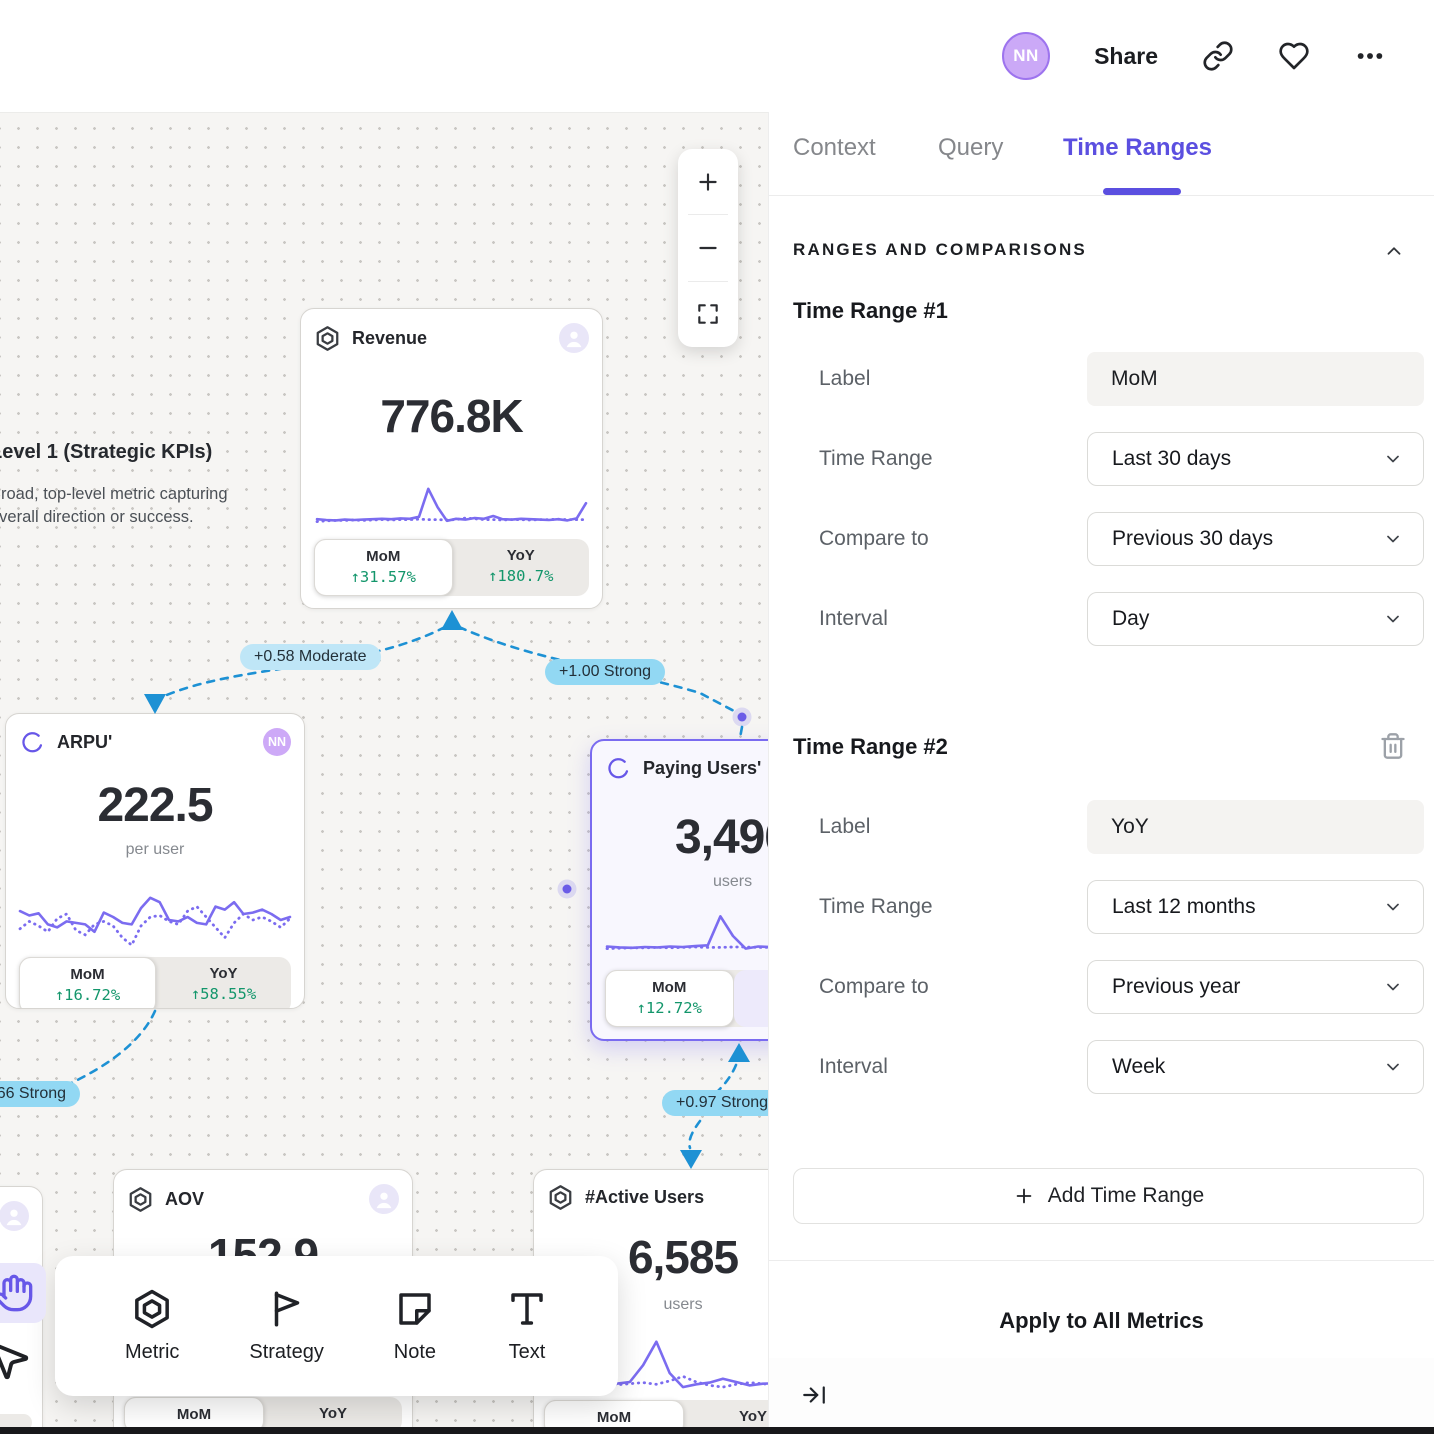 This screenshot has width=1434, height=1434. What do you see at coordinates (451, 416) in the screenshot?
I see `metric-value: 776.8K` at bounding box center [451, 416].